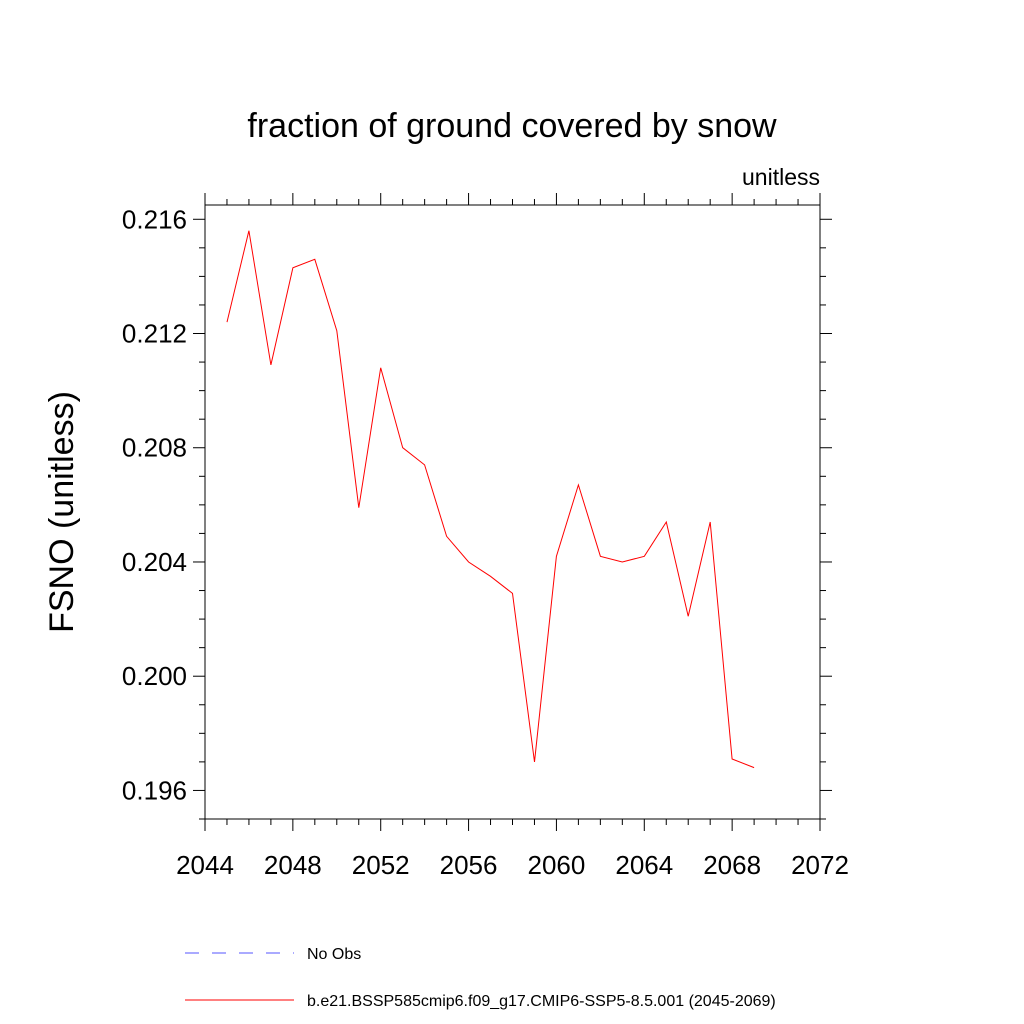  Describe the element at coordinates (781, 177) in the screenshot. I see `units-label: unitless` at that location.